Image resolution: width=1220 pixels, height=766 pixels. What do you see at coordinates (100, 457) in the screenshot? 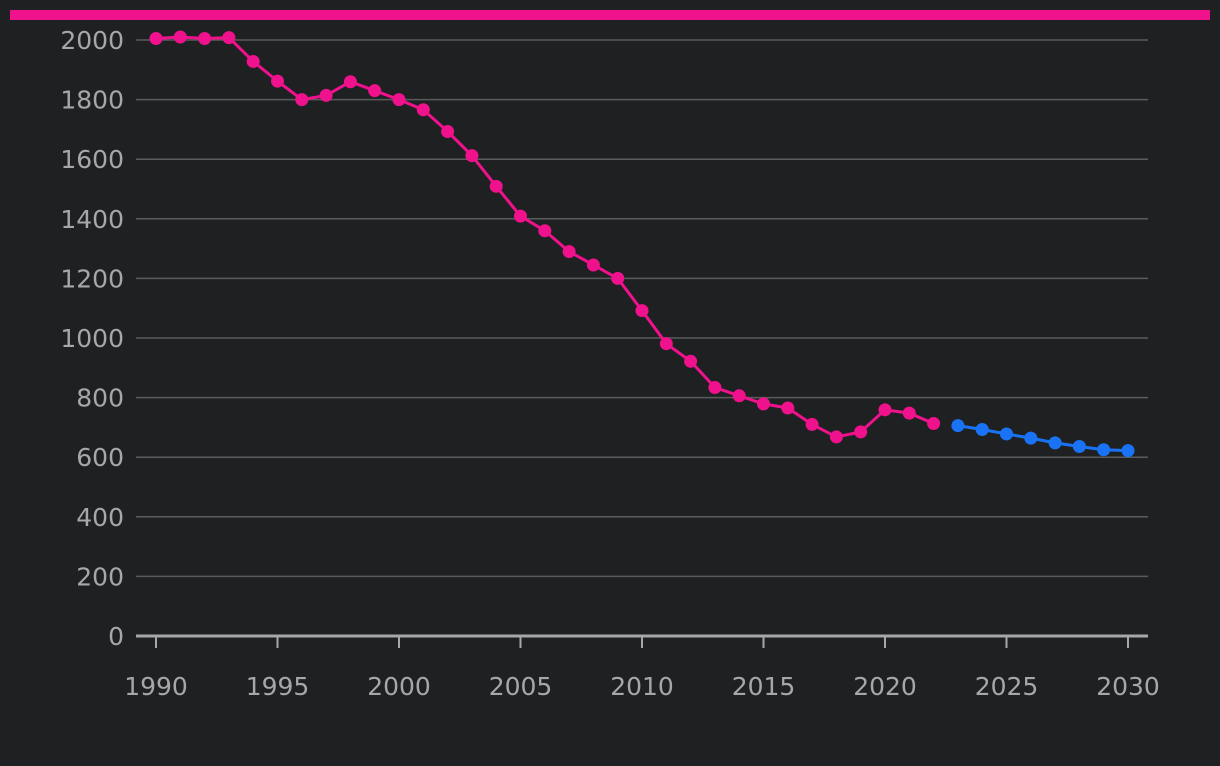
I see `y-tick-label: 600` at bounding box center [100, 457].